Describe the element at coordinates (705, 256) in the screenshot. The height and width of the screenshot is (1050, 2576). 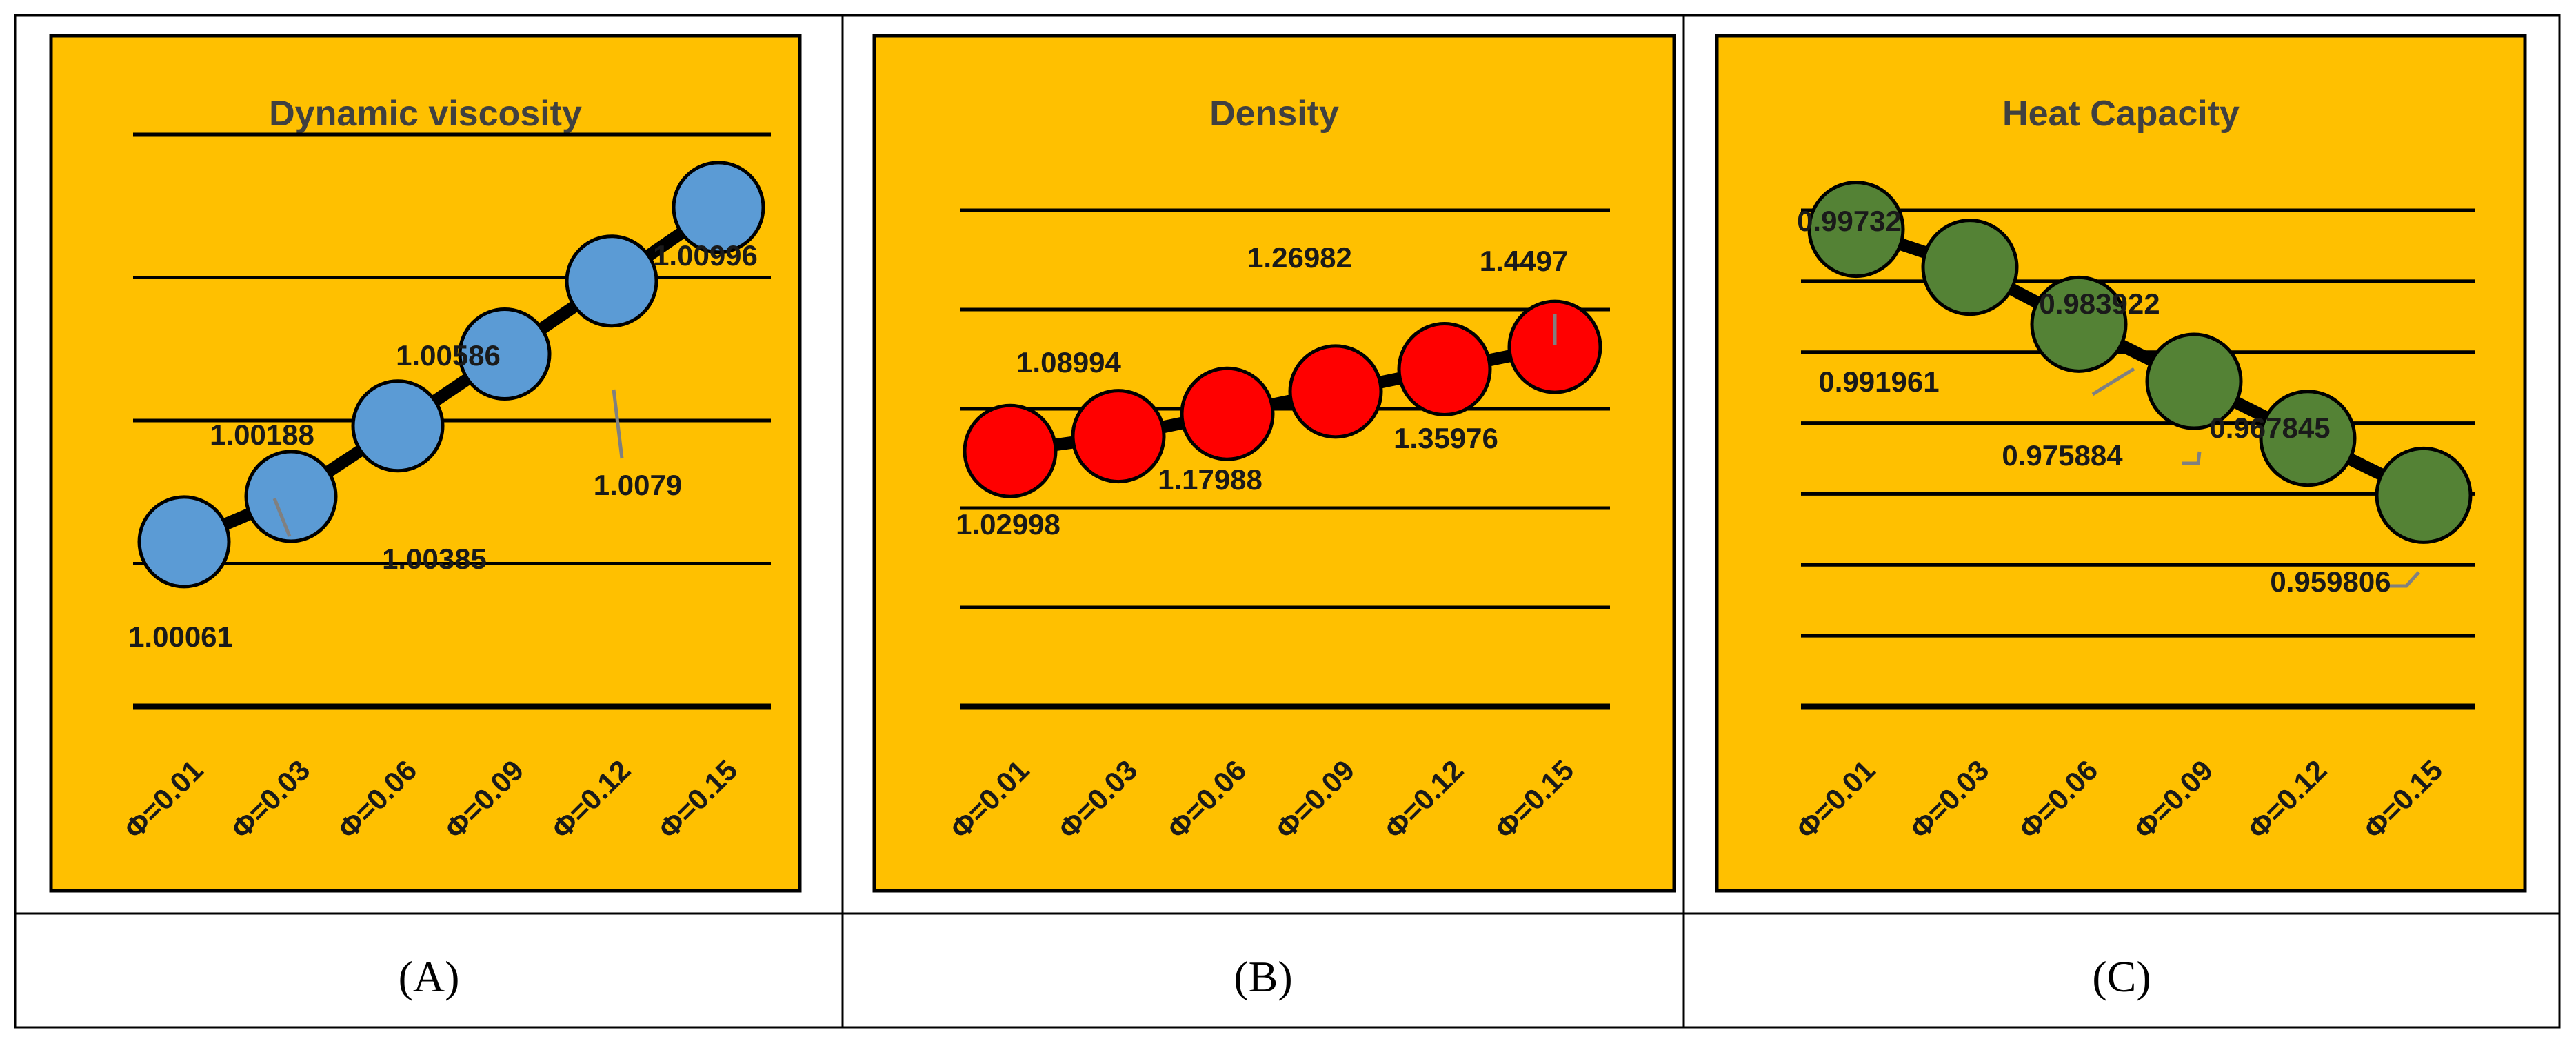
I see `data-label: 1.00996` at that location.